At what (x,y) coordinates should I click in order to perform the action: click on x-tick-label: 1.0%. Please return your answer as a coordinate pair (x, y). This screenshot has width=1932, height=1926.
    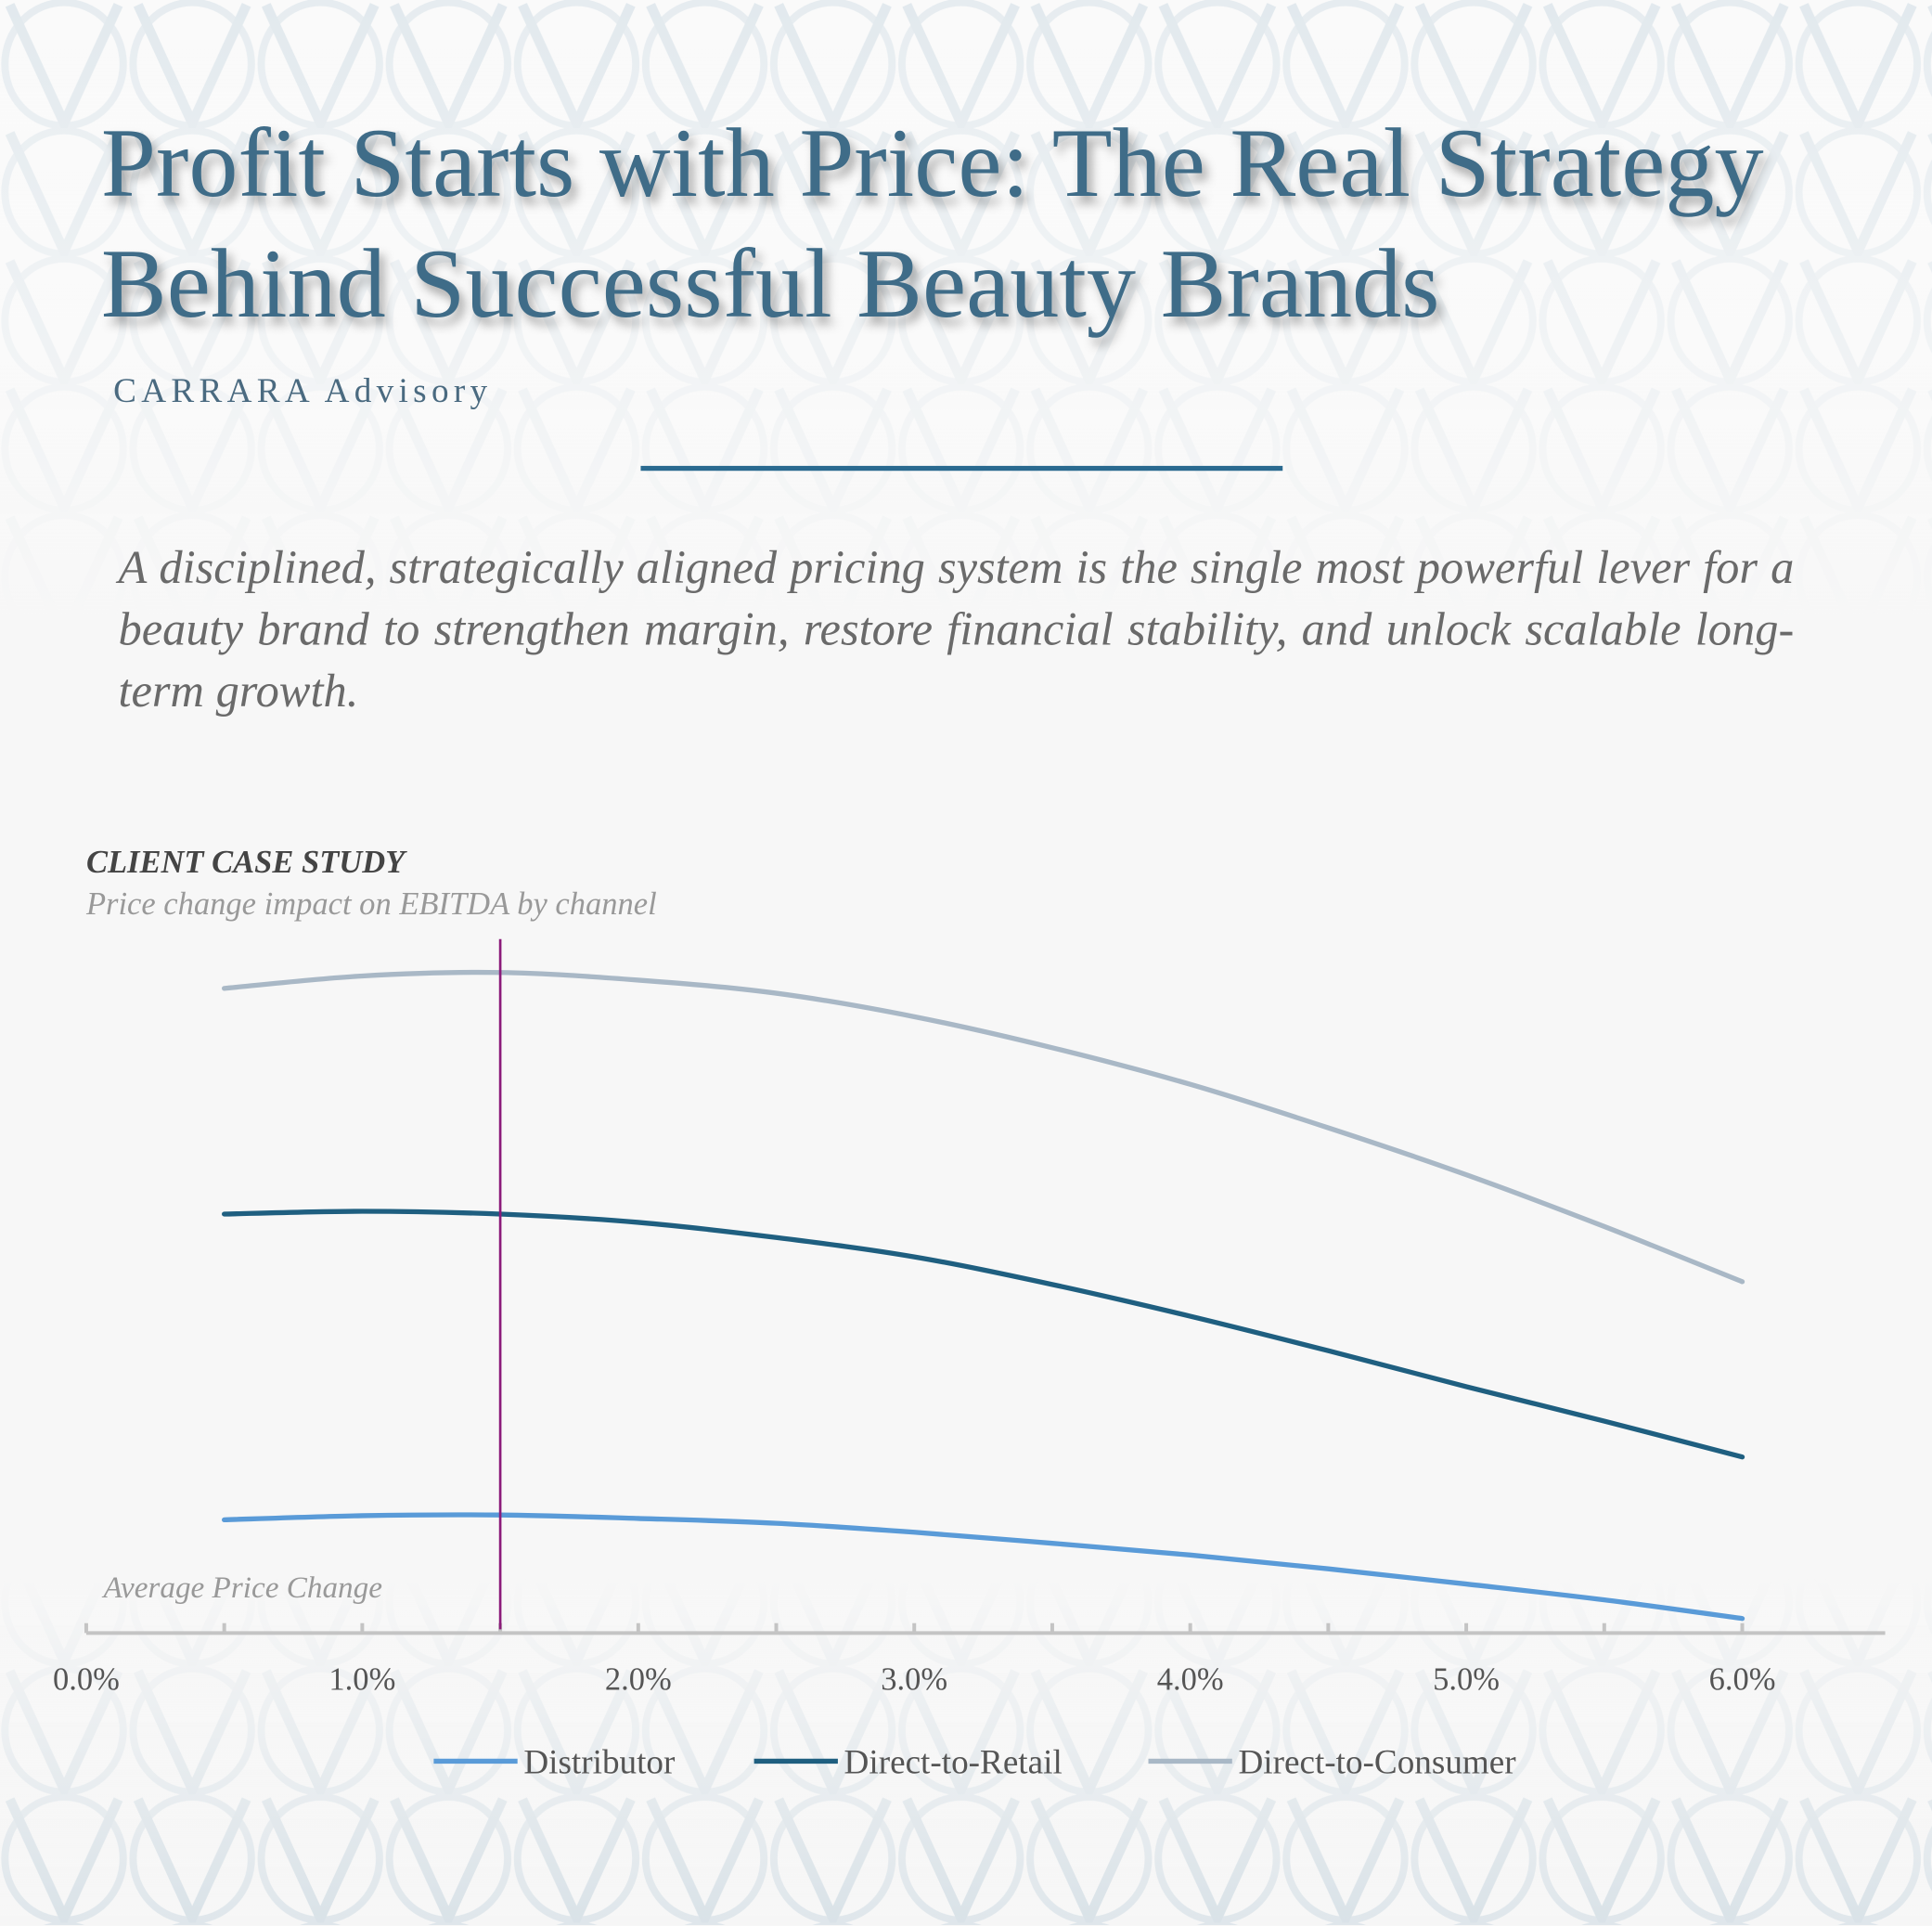
    Looking at the image, I should click on (361, 1679).